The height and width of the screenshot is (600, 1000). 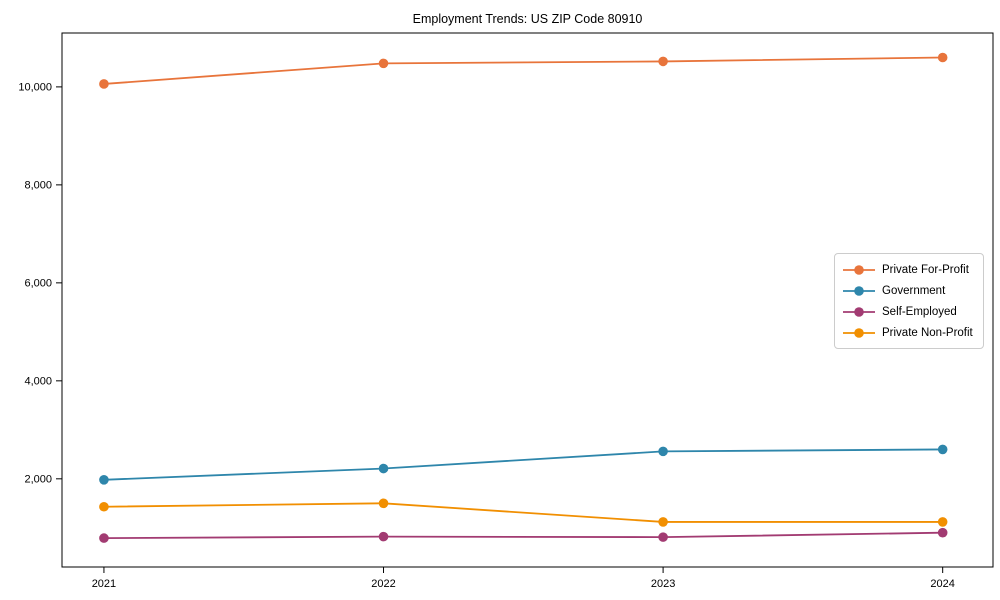 What do you see at coordinates (38, 381) in the screenshot?
I see `y-tick-label: 4,000` at bounding box center [38, 381].